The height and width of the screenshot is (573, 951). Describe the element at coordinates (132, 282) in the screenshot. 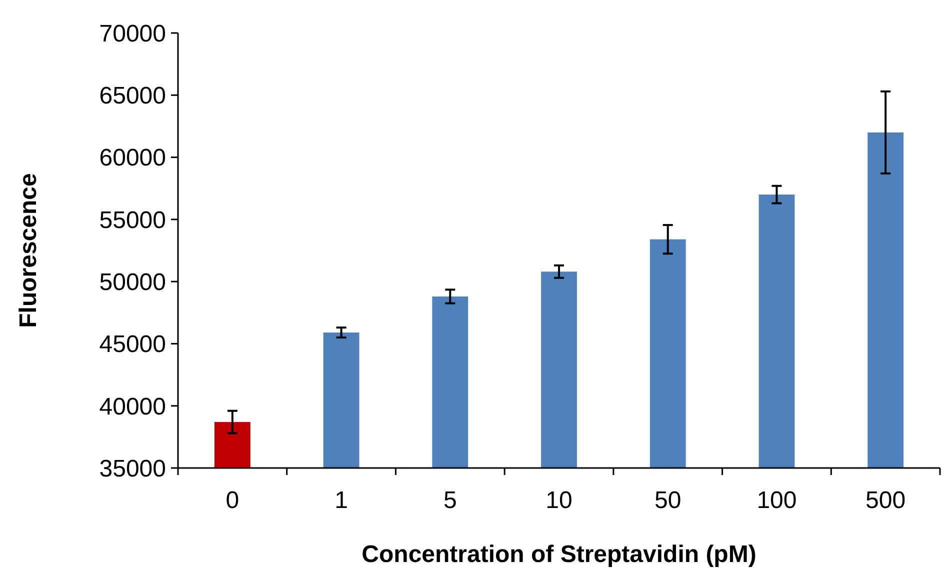

I see `y-tick-label: 50000` at that location.